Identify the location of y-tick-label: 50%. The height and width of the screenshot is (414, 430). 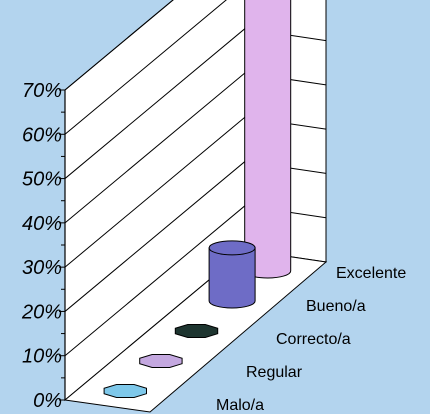
(42, 180).